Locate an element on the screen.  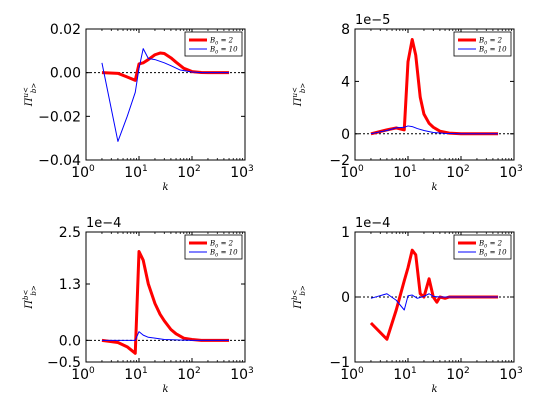
y-tick-label: −0.02 is located at coordinates (59, 117).